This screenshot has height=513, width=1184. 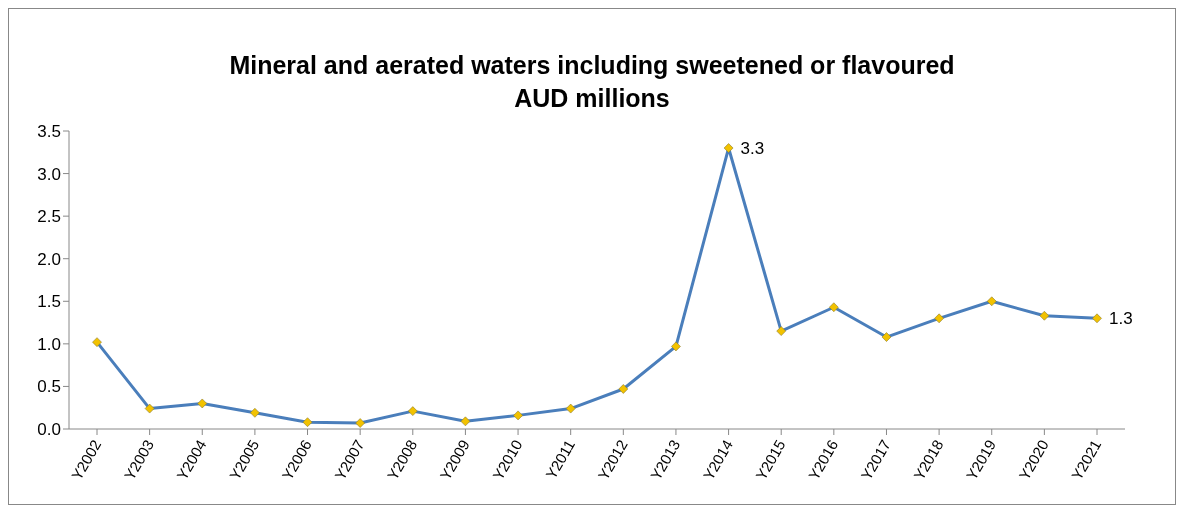 I want to click on y-tick-label: 0.0, so click(x=49, y=430).